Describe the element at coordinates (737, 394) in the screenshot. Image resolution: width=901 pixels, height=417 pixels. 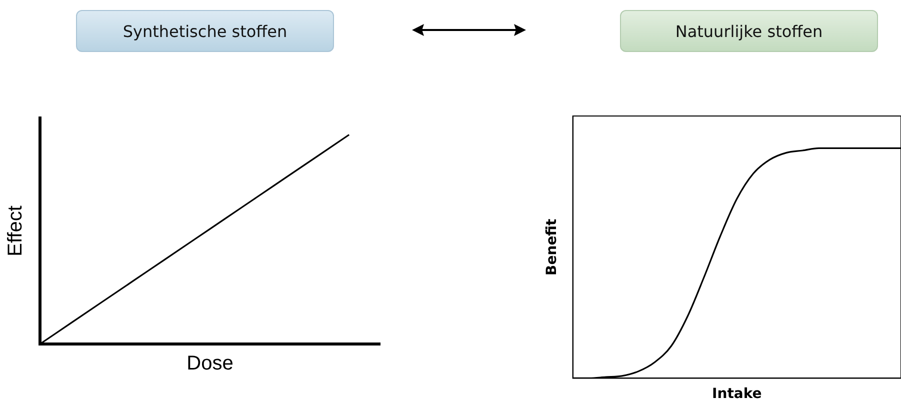
I see `x-axis-title: Intake` at that location.